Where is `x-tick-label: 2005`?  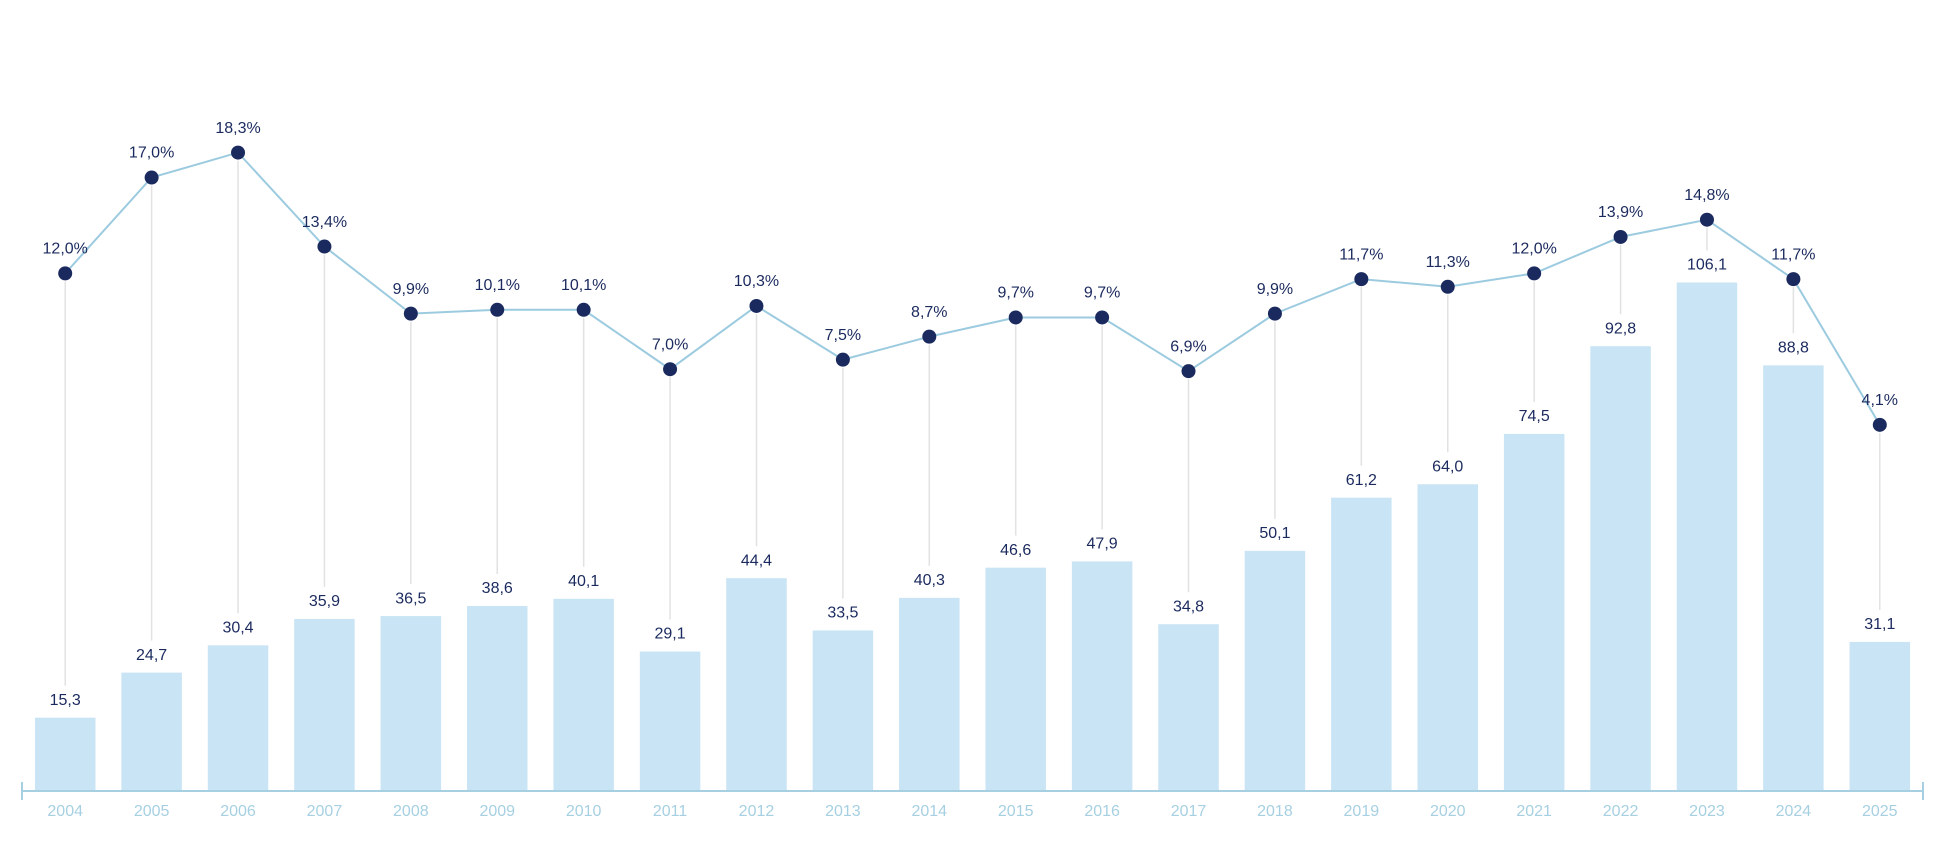
x-tick-label: 2005 is located at coordinates (152, 811).